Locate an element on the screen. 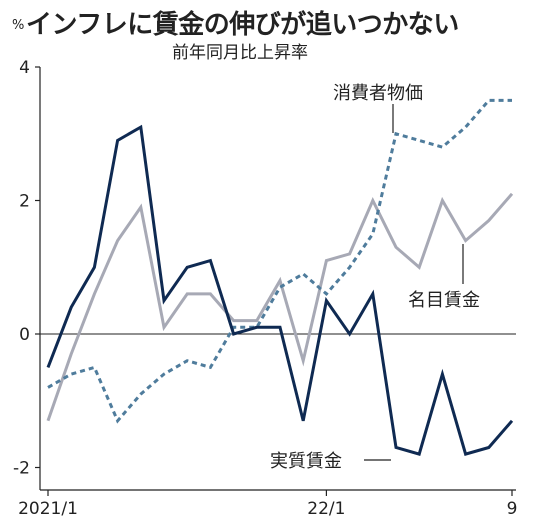 This screenshot has width=538, height=532. y-tick-label: 4 is located at coordinates (24, 68).